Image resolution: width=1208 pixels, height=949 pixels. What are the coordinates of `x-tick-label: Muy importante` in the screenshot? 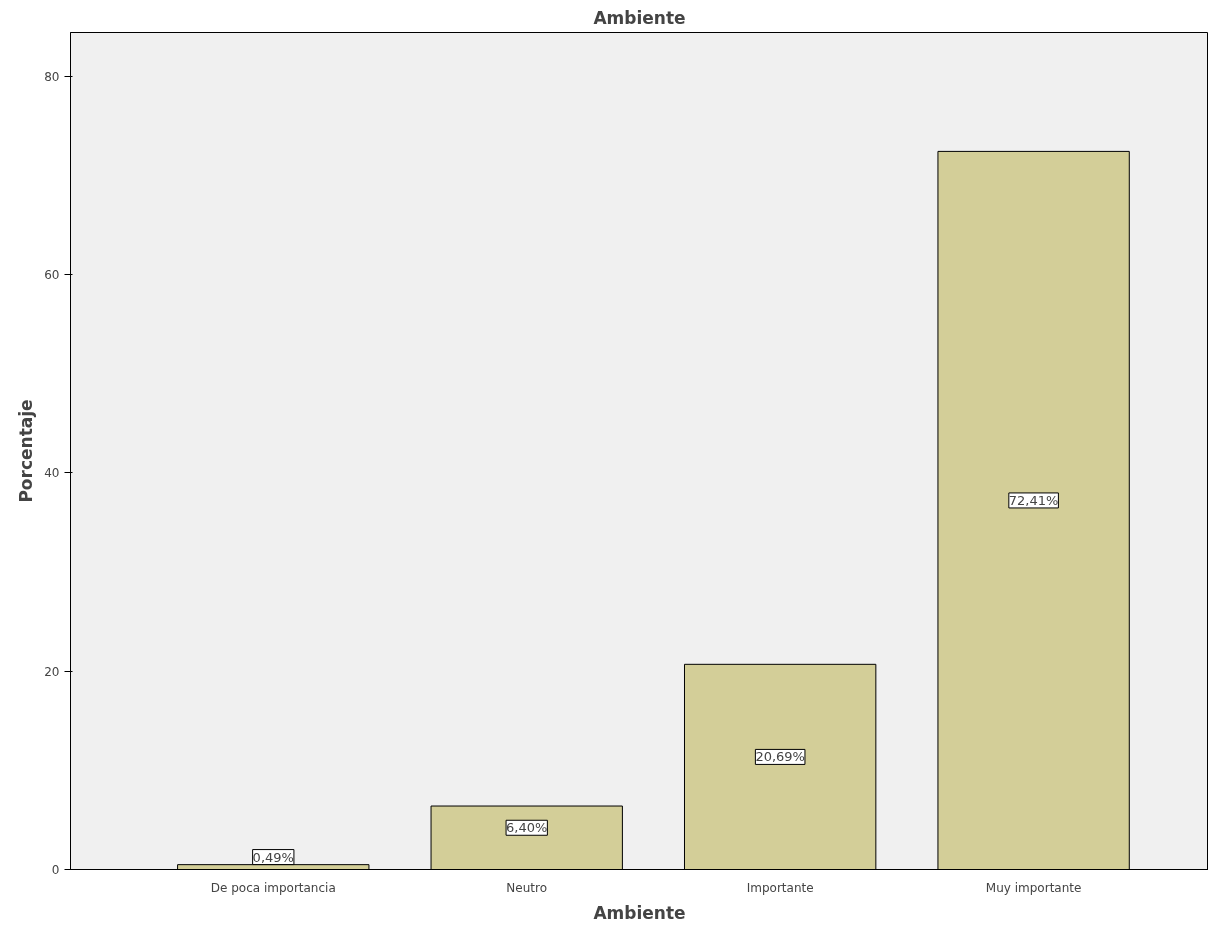 It's located at (1033, 887).